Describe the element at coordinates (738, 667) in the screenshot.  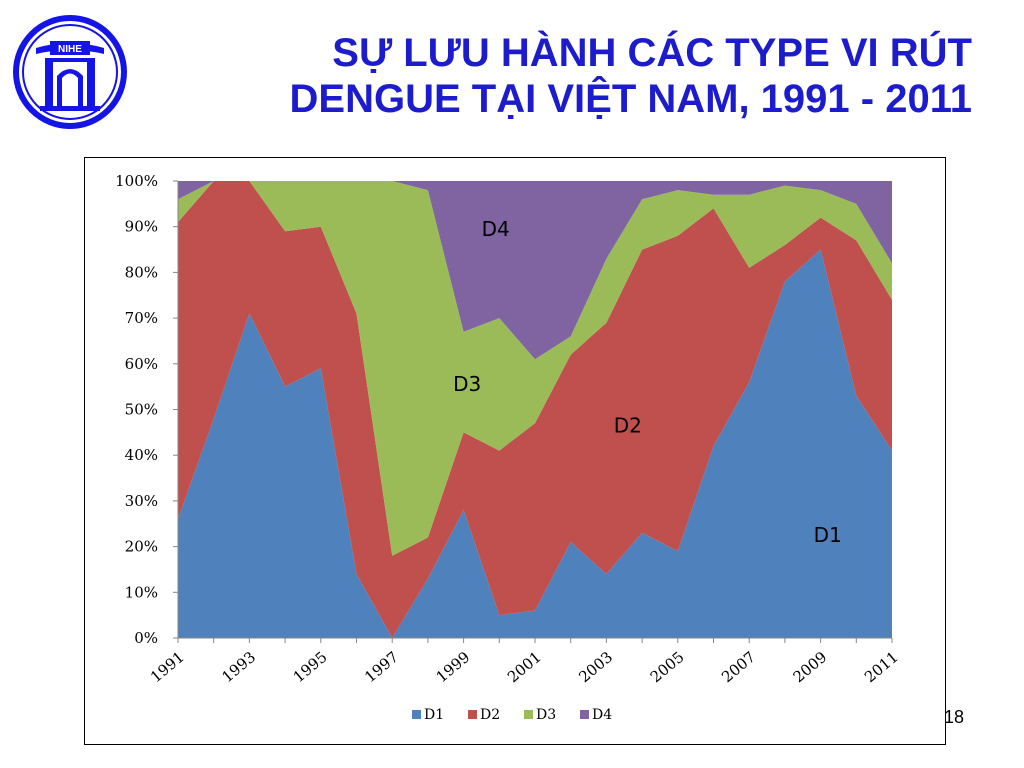
I see `x-tick-label: 2007` at that location.